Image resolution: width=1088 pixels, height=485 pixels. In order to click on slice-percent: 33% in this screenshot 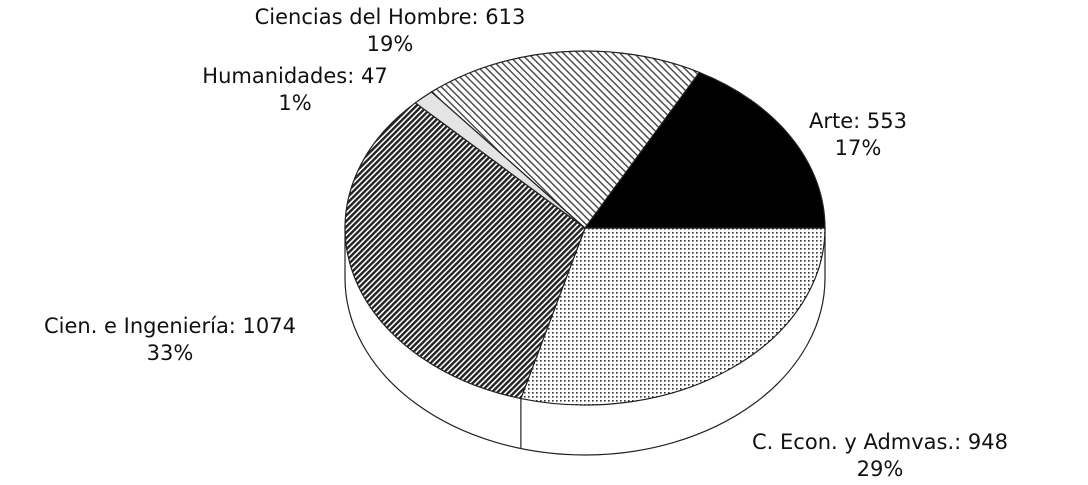, I will do `click(170, 353)`.